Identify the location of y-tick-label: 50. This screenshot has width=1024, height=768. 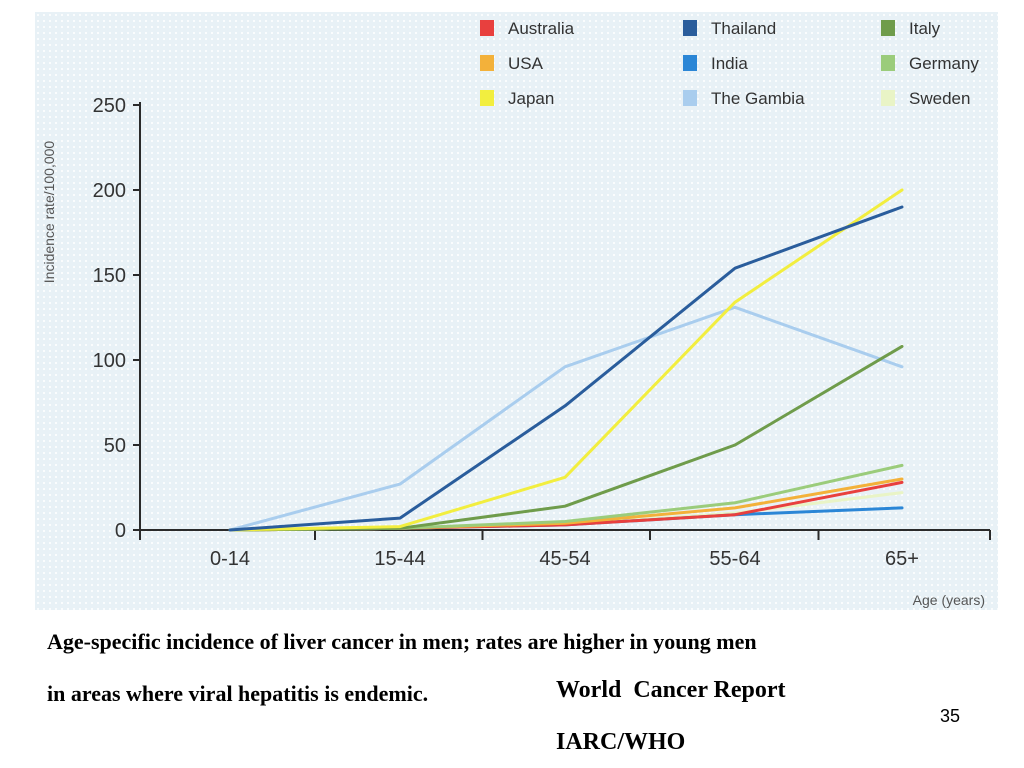
(115, 446).